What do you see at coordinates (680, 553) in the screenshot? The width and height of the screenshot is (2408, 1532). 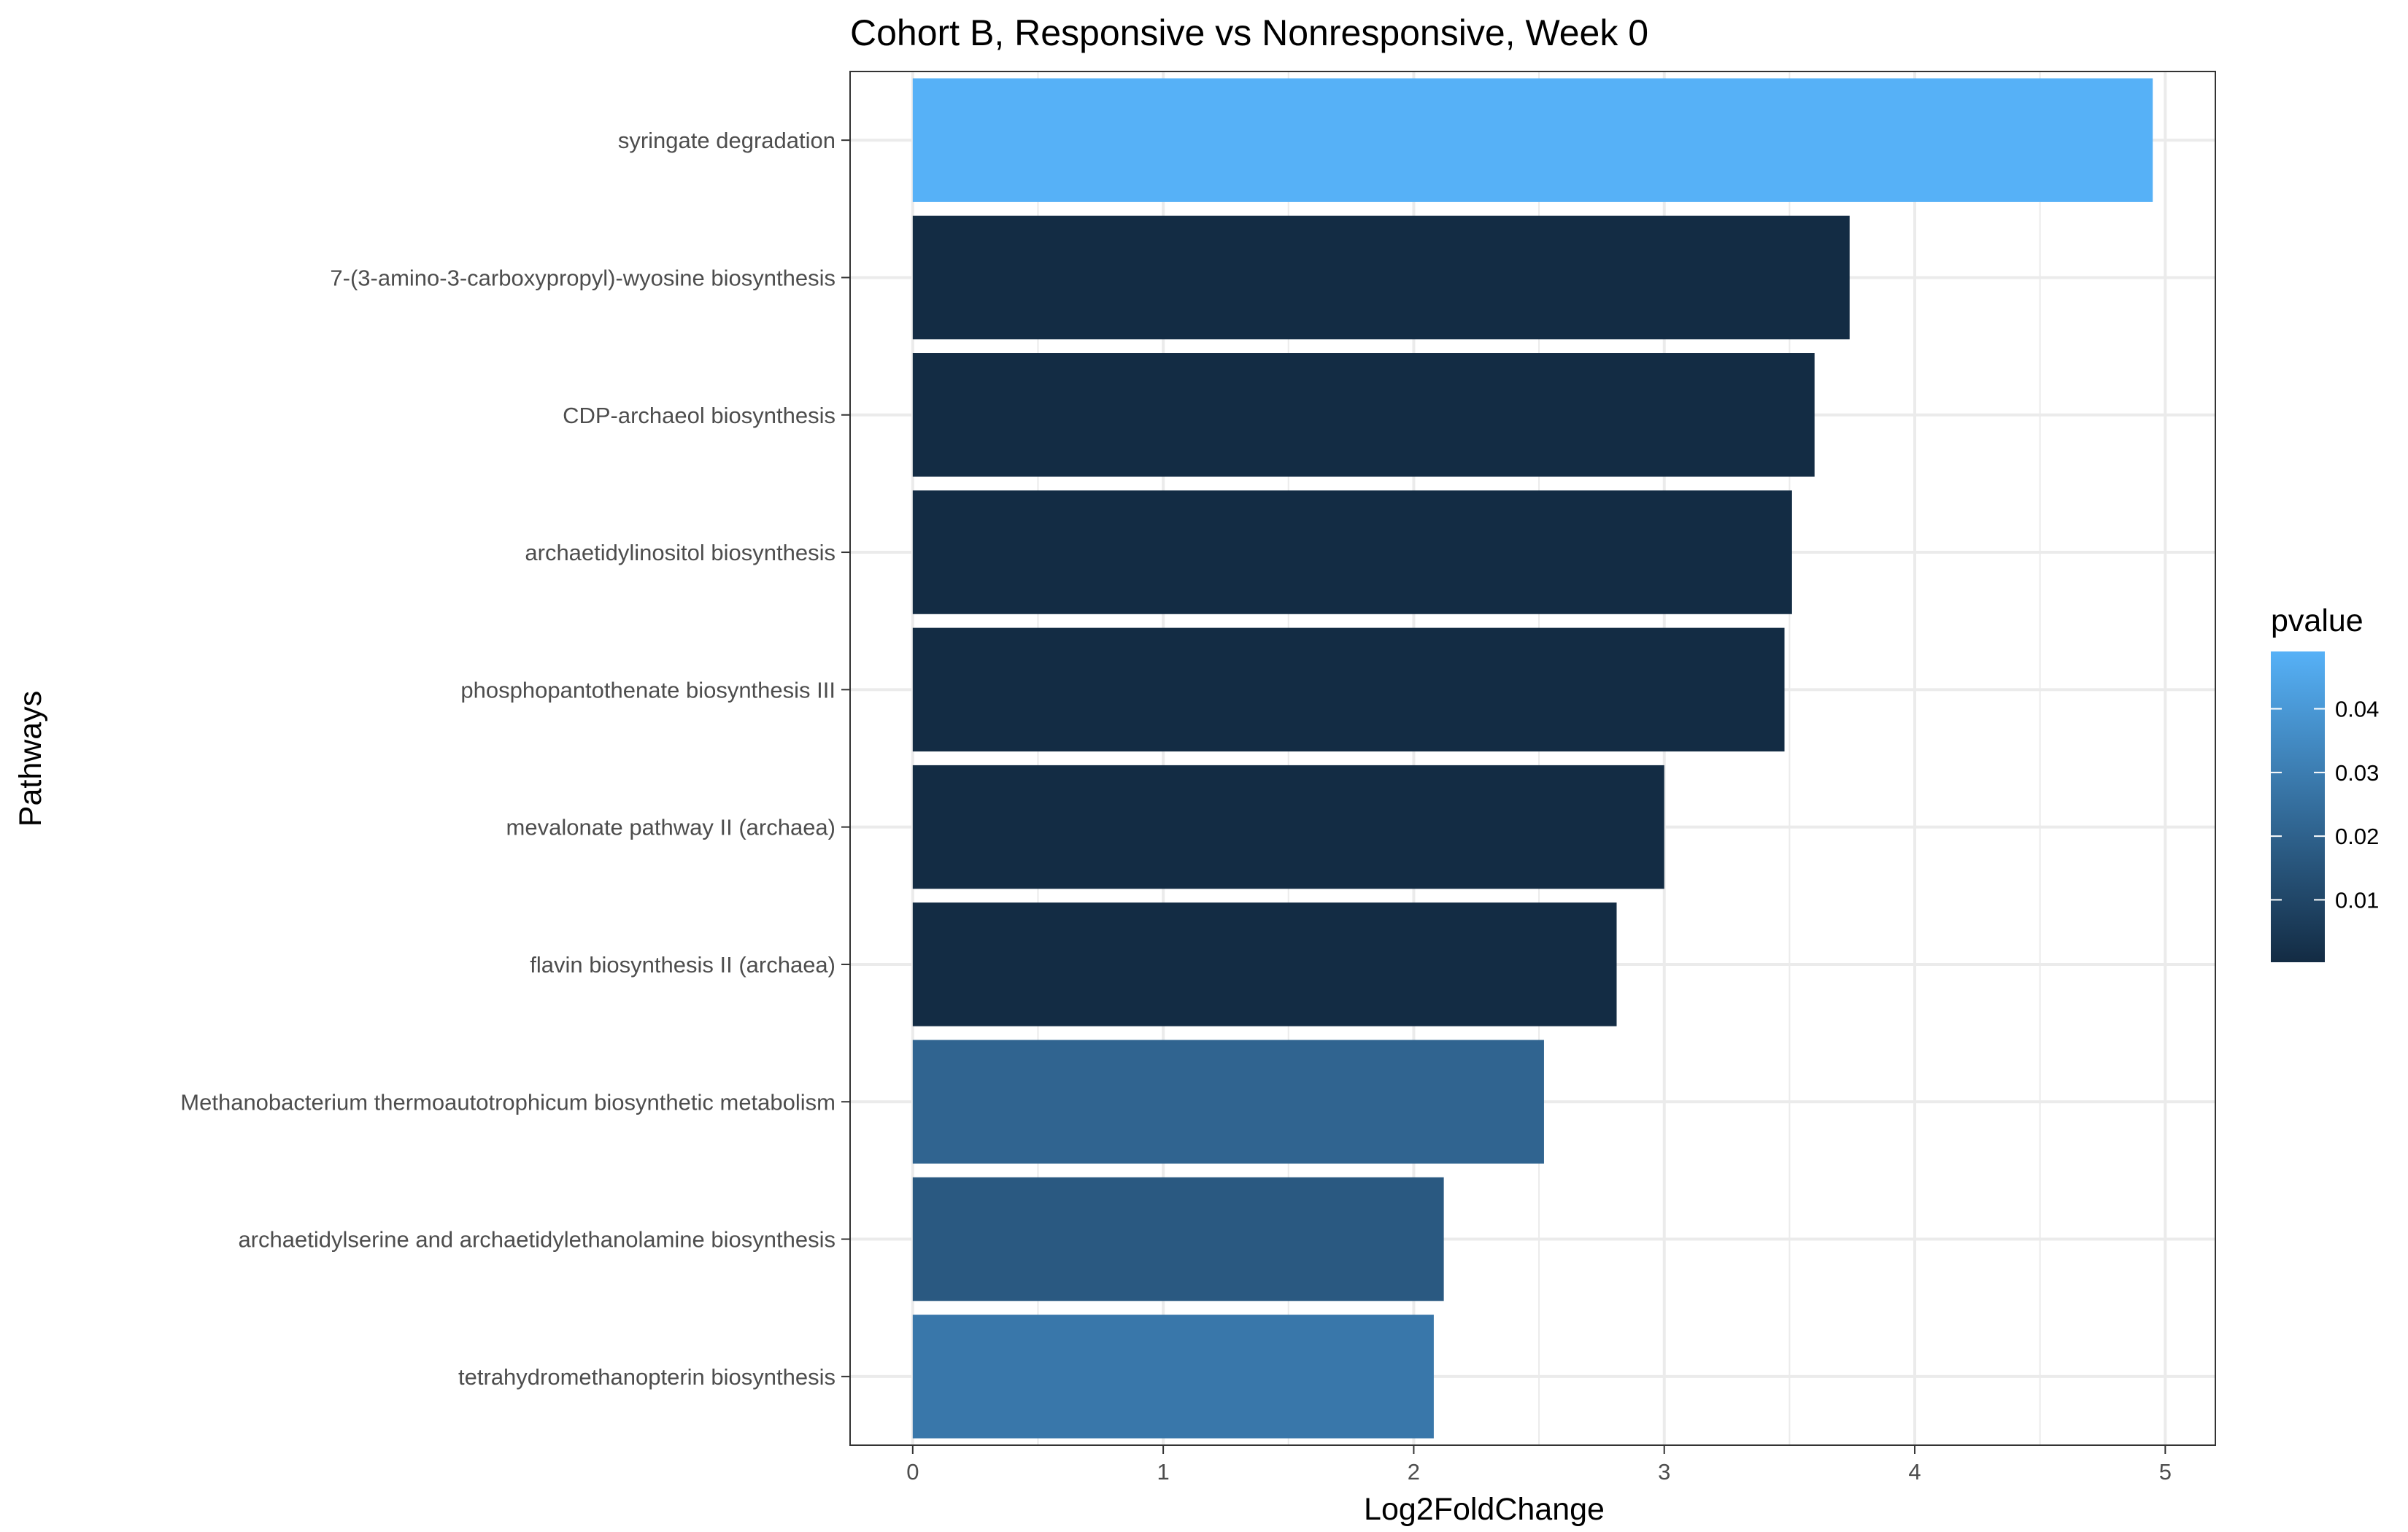 I see `y-tick-label: archaetidylinositol biosynthesis` at bounding box center [680, 553].